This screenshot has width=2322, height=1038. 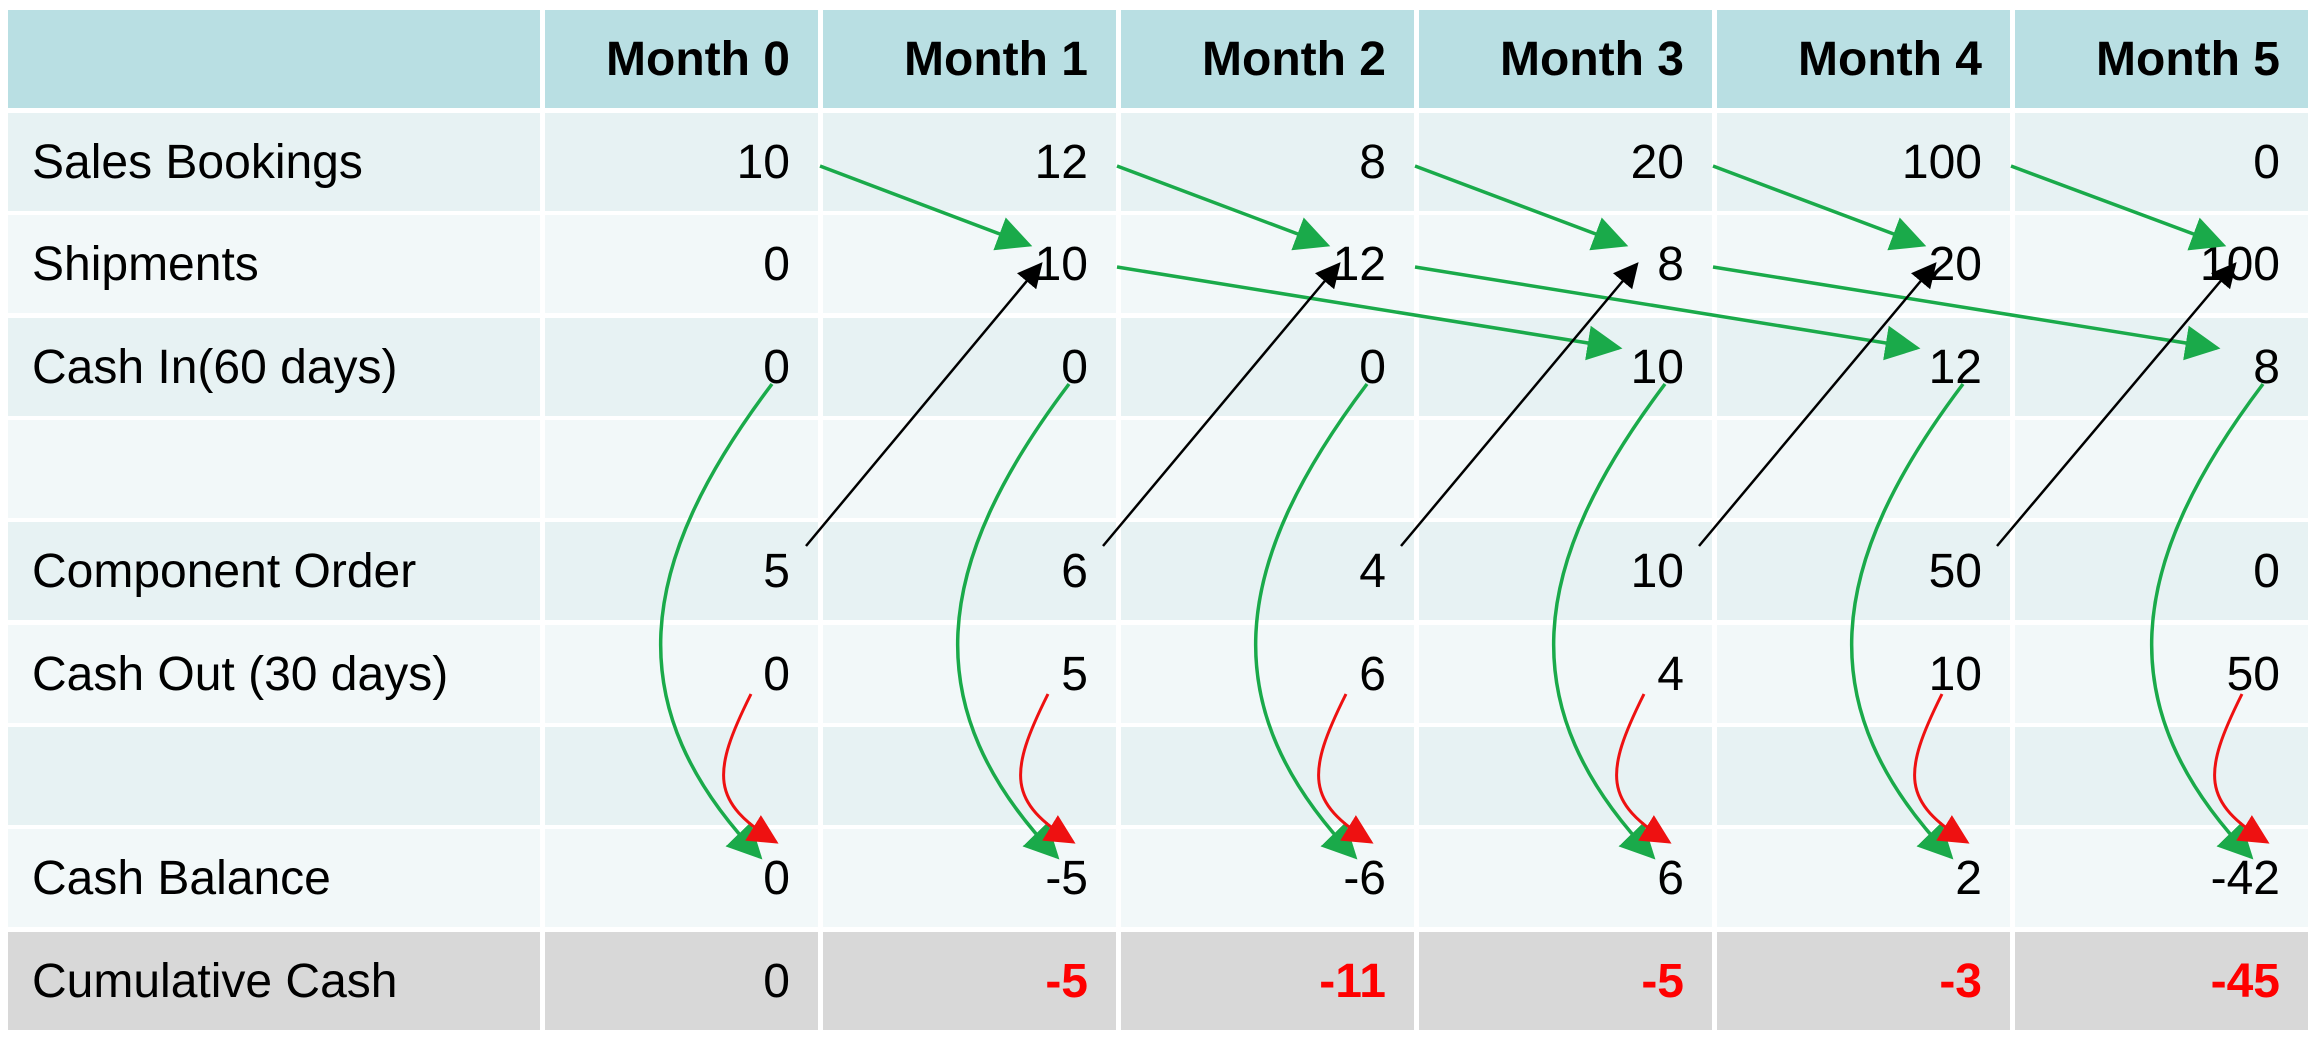 I want to click on cell-spacer-3-m2, so click(x=1267, y=469).